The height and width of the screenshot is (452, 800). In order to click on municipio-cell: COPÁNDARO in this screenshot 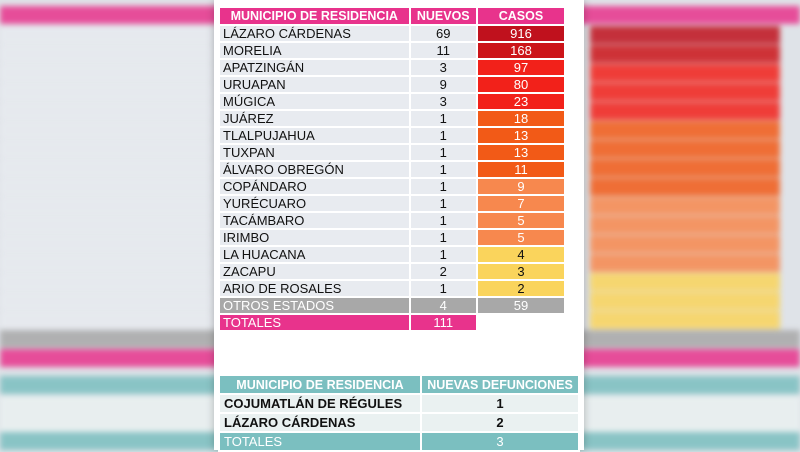, I will do `click(314, 186)`.